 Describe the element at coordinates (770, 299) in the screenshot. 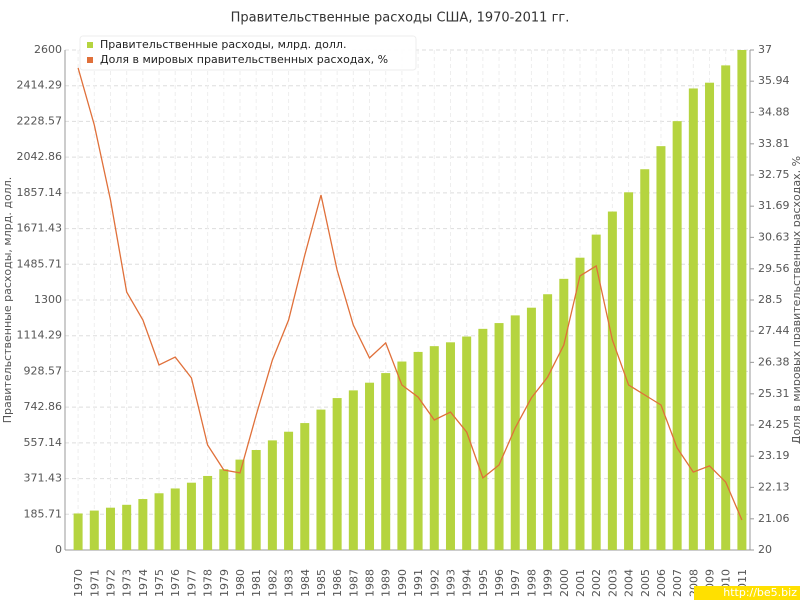

I see `y2-tick-label: 28.5` at that location.